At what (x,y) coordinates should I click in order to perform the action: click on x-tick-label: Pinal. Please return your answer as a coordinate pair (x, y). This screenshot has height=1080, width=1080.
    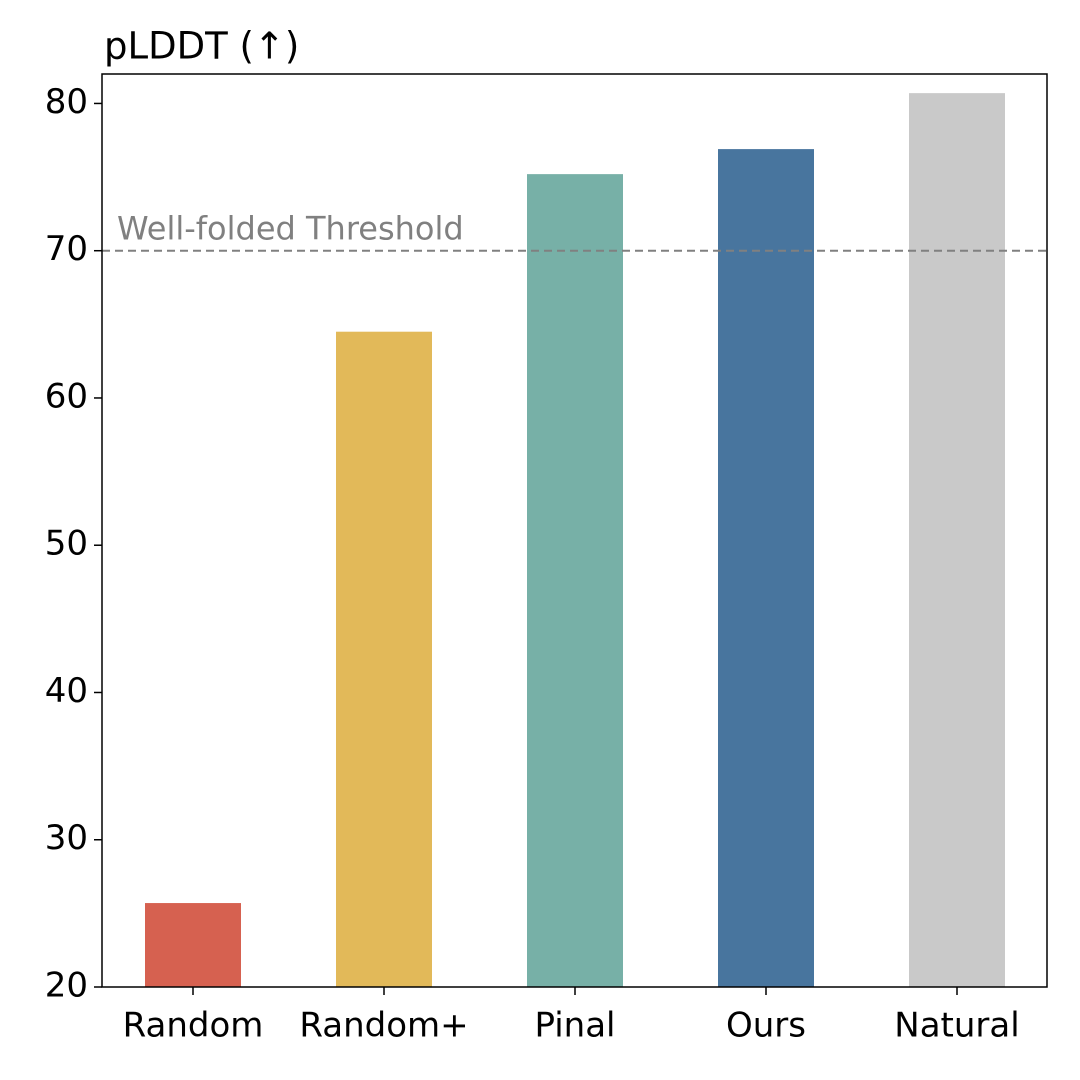
    Looking at the image, I should click on (574, 1026).